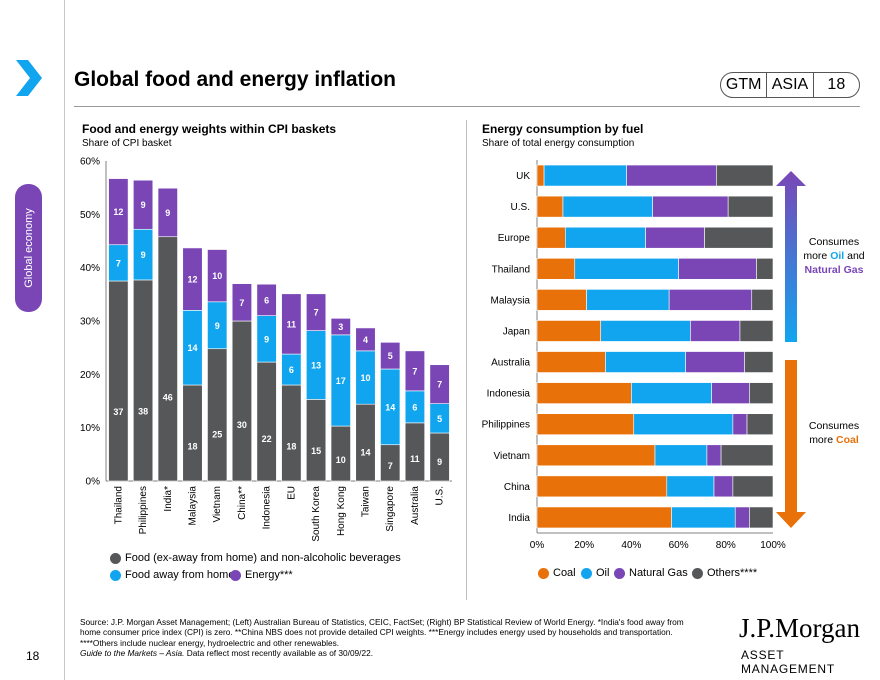 This screenshot has height=680, width=880. What do you see at coordinates (773, 545) in the screenshot?
I see `x-tick-label: 100%` at bounding box center [773, 545].